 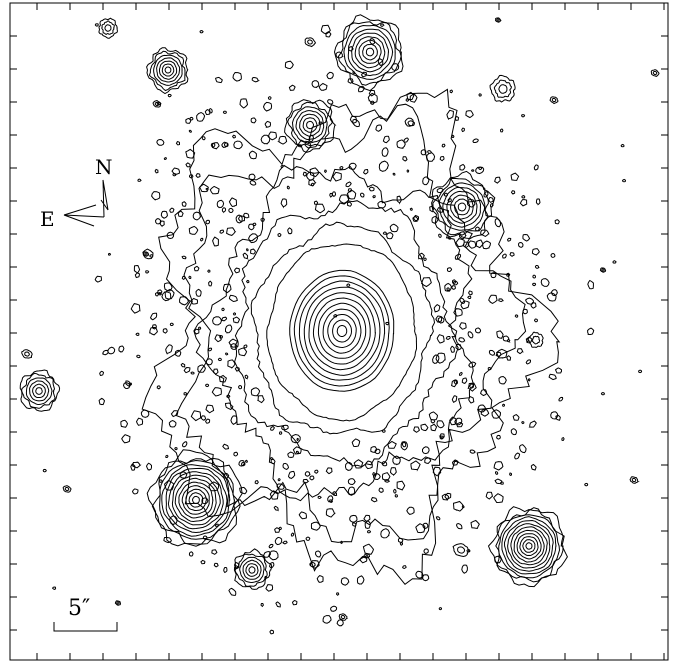 What do you see at coordinates (86, 198) in the screenshot?
I see `north-arrow` at bounding box center [86, 198].